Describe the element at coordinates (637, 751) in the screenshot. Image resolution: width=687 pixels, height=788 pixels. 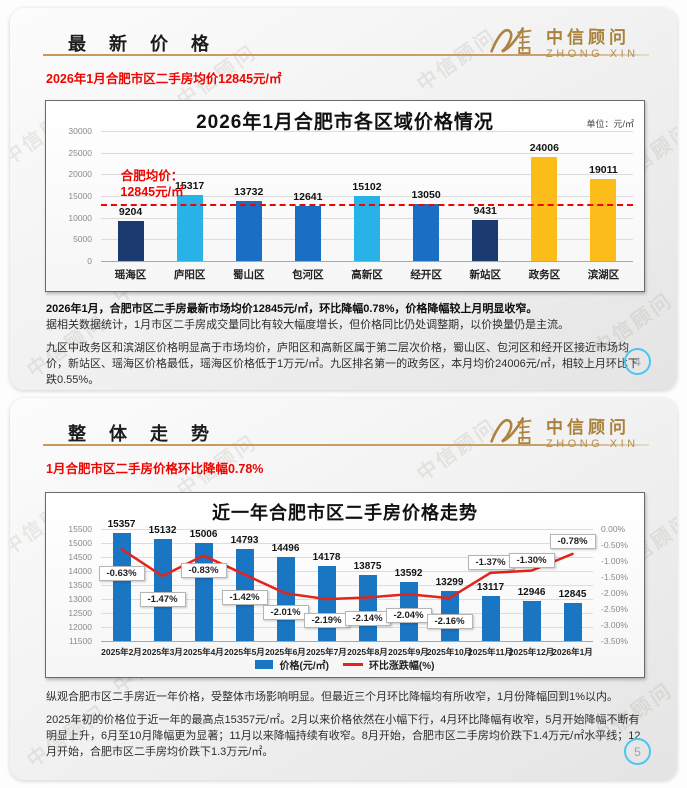
I see `page-number-badge: 5` at that location.